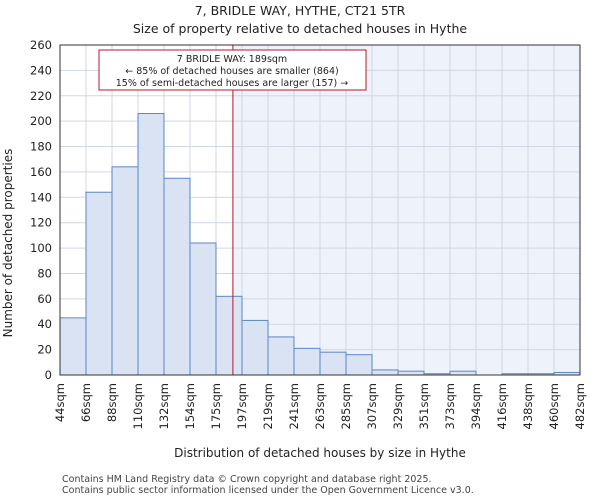 The image size is (600, 500). I want to click on x-tick-label: 154sqm, so click(190, 406).